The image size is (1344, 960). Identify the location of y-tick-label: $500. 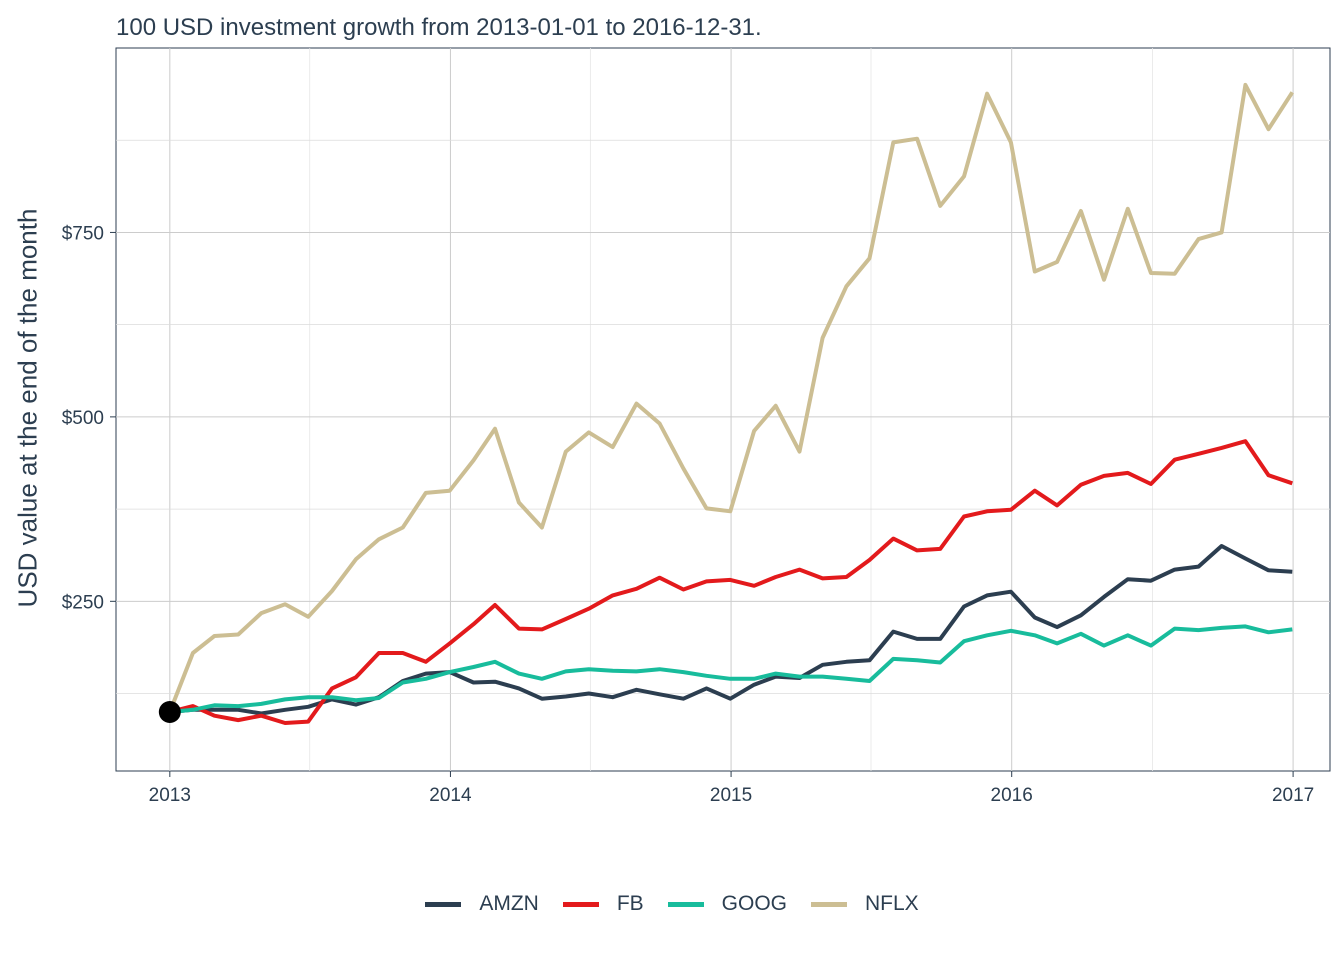
(83, 418).